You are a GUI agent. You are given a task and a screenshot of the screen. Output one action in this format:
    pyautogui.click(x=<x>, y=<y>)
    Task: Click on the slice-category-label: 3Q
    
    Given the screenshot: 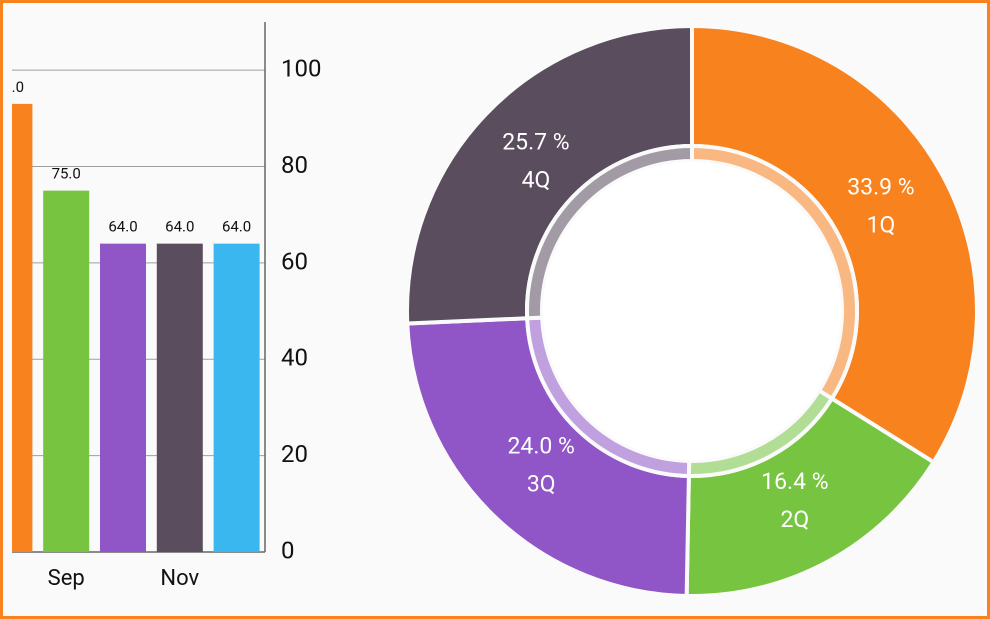 What is the action you would take?
    pyautogui.click(x=541, y=484)
    